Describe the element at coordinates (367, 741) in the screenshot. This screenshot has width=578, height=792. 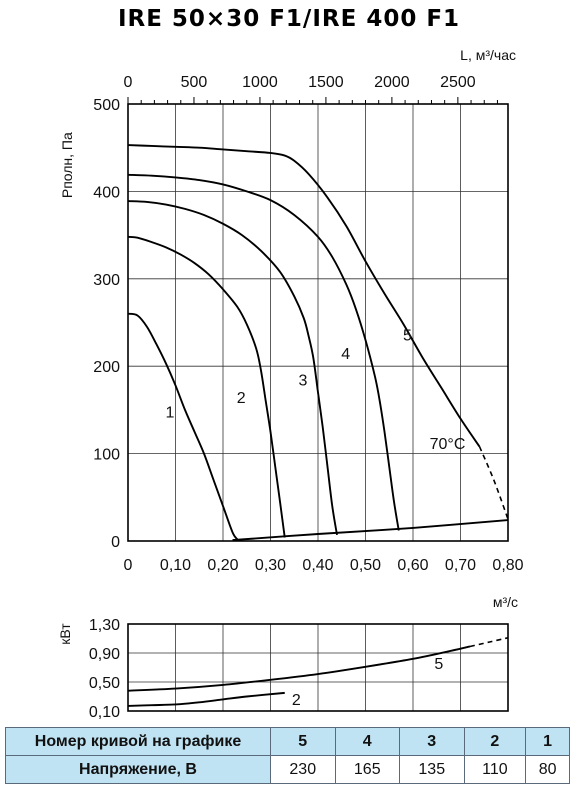
I see `curve-number-cell: 4` at that location.